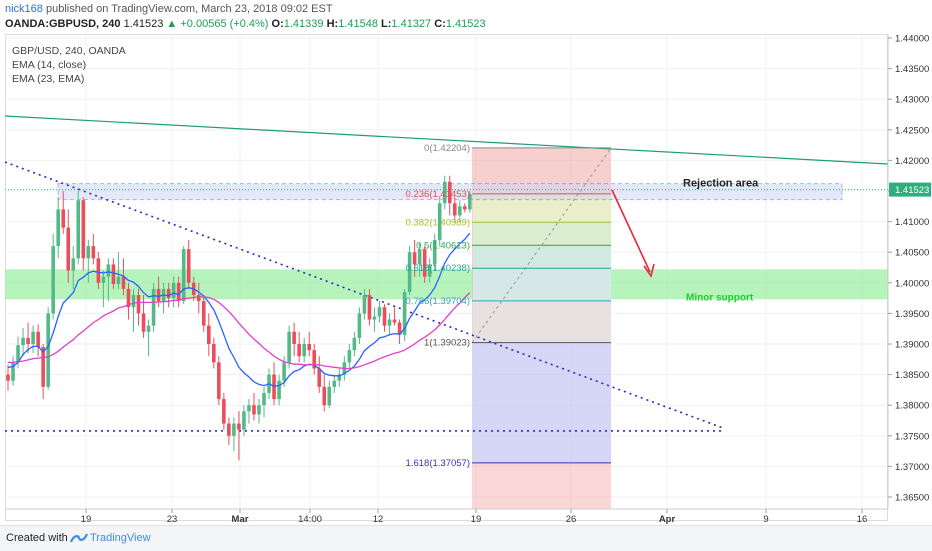 This screenshot has width=932, height=551. Describe the element at coordinates (862, 519) in the screenshot. I see `time-tick-label: 16` at that location.